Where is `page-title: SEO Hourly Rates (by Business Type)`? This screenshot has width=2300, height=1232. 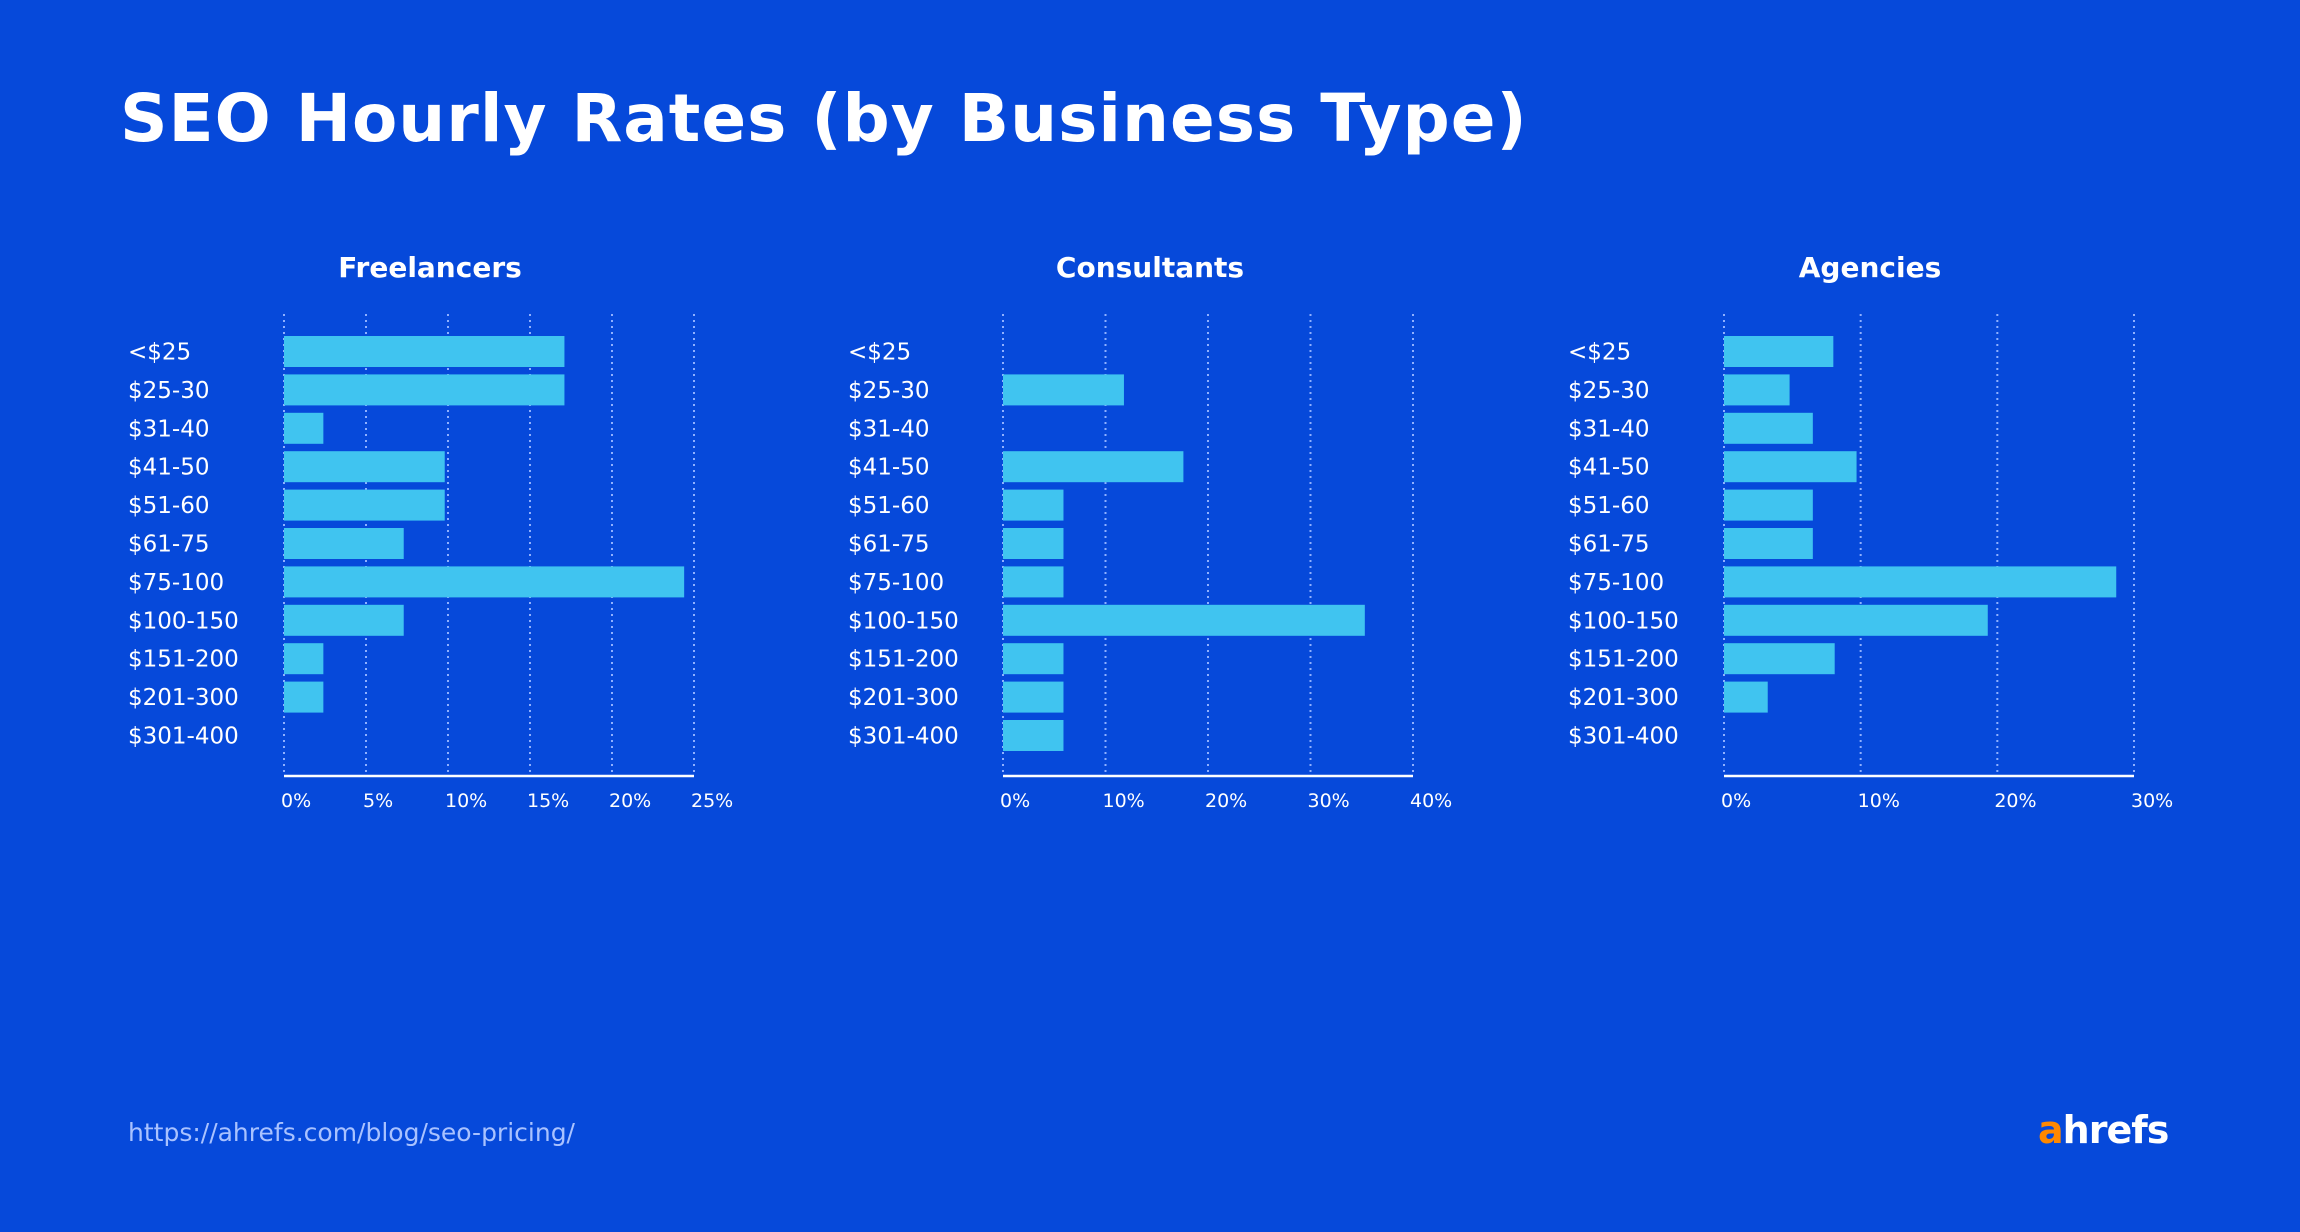
page-title: SEO Hourly Rates (by Business Type) is located at coordinates (824, 118).